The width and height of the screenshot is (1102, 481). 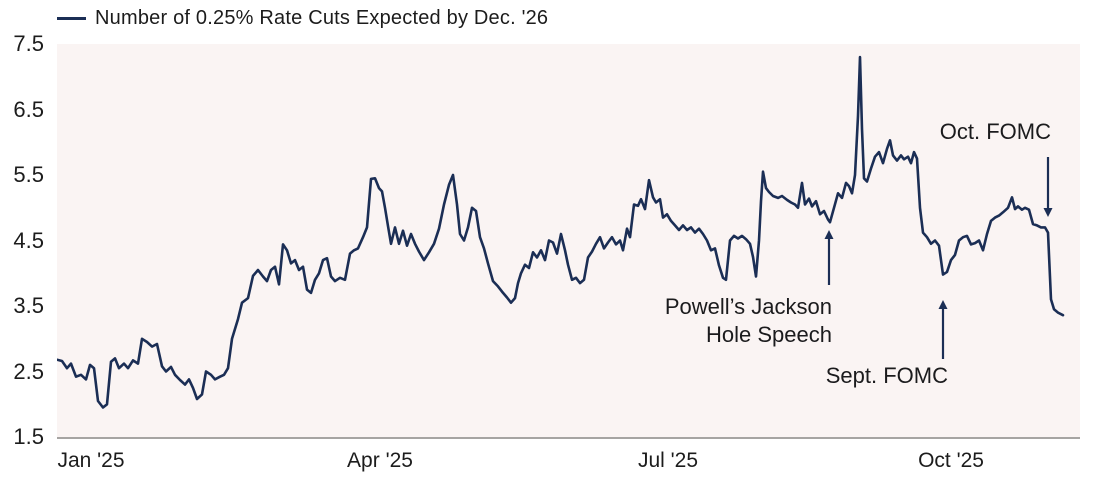 What do you see at coordinates (951, 460) in the screenshot?
I see `x-tick-label: Oct '25` at bounding box center [951, 460].